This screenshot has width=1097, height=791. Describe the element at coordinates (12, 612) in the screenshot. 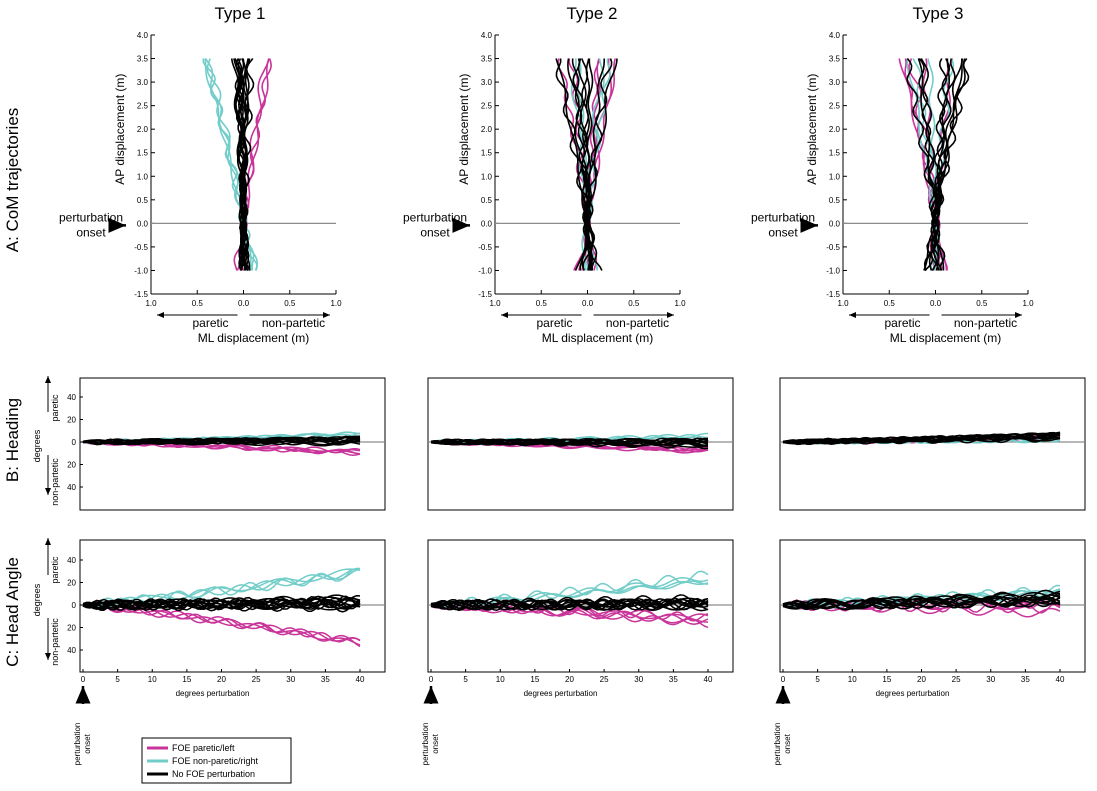

I see `row-label-c: C: Head Angle` at that location.